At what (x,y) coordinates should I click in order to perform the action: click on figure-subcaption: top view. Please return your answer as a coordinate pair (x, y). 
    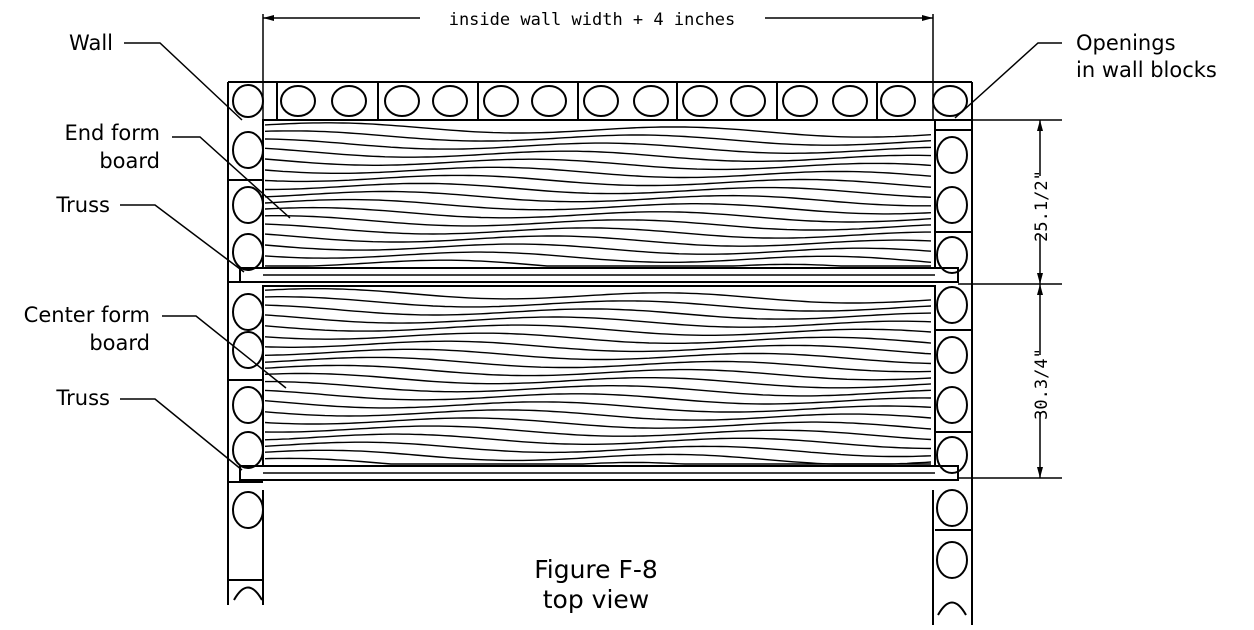
    Looking at the image, I should click on (596, 599).